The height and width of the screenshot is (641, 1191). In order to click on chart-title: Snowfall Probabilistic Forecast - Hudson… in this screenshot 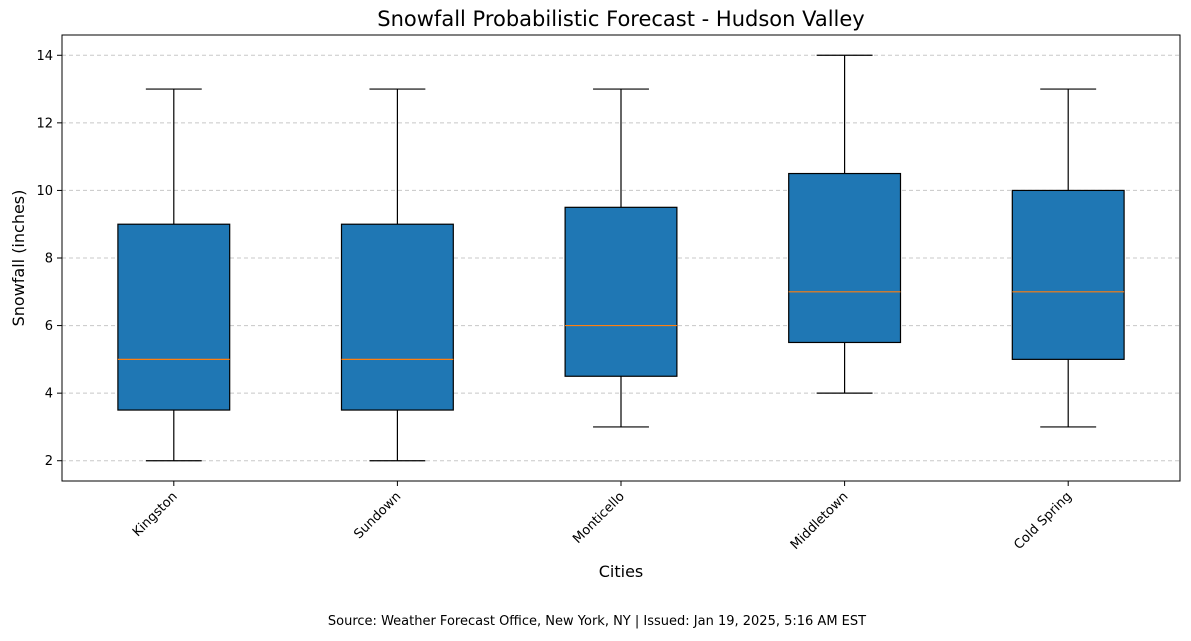, I will do `click(620, 19)`.